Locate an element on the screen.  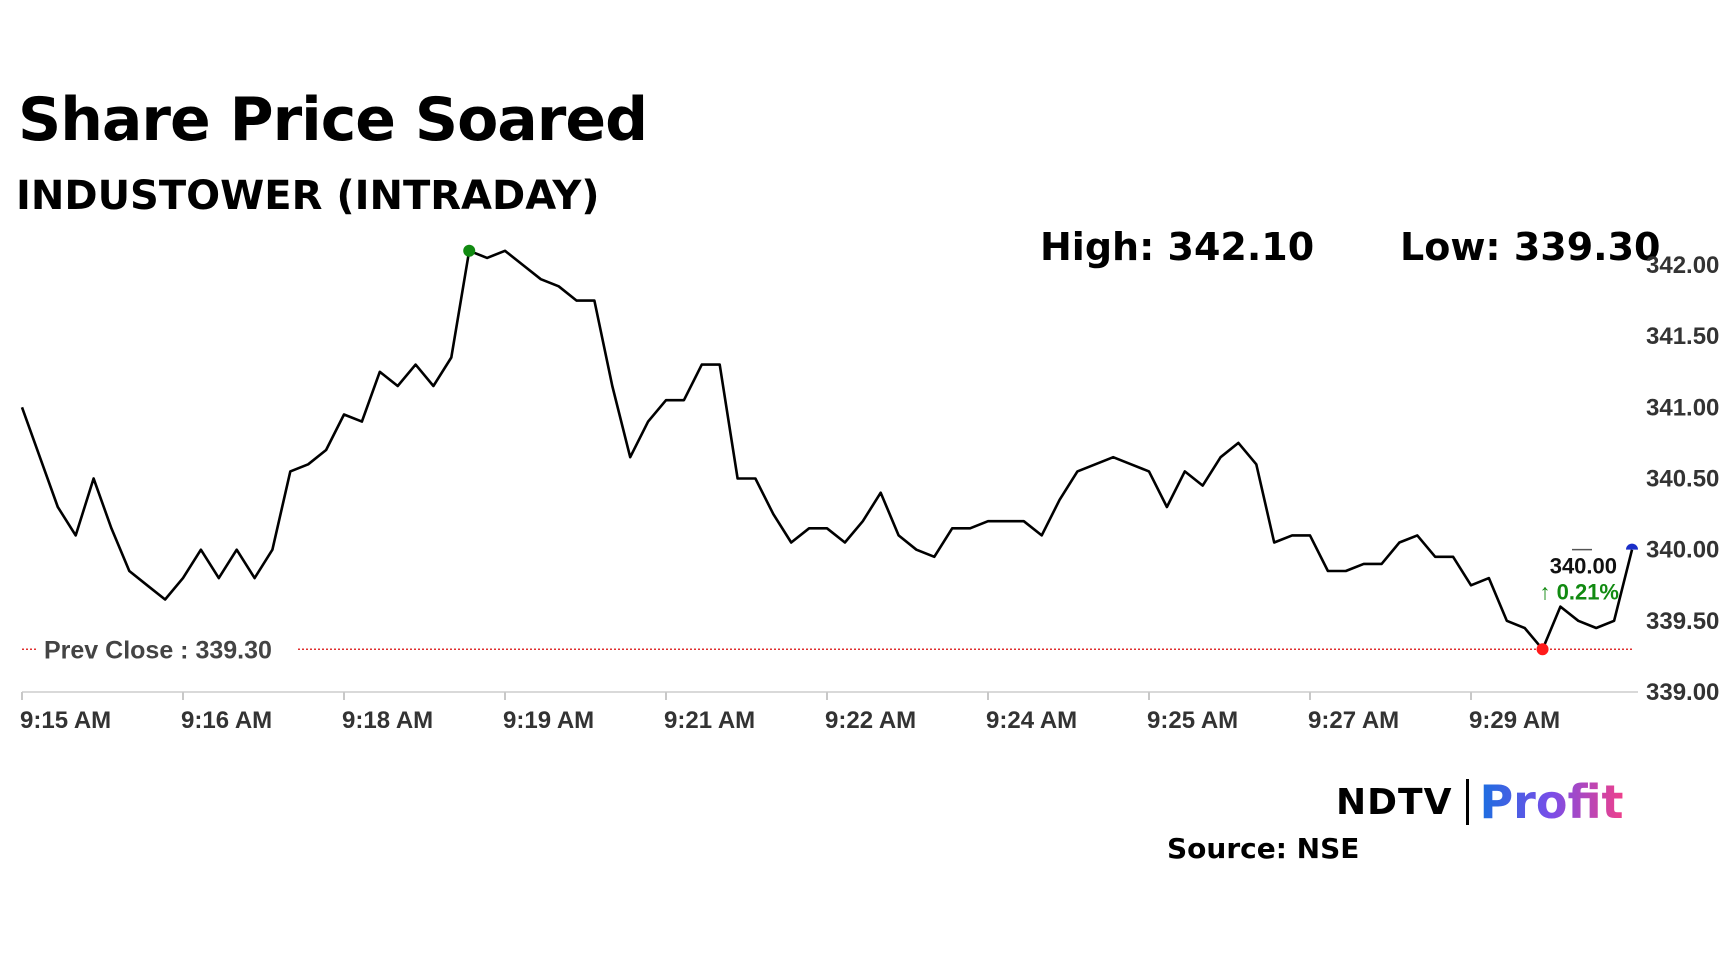
y-tick-label: 340.00 is located at coordinates (1682, 550).